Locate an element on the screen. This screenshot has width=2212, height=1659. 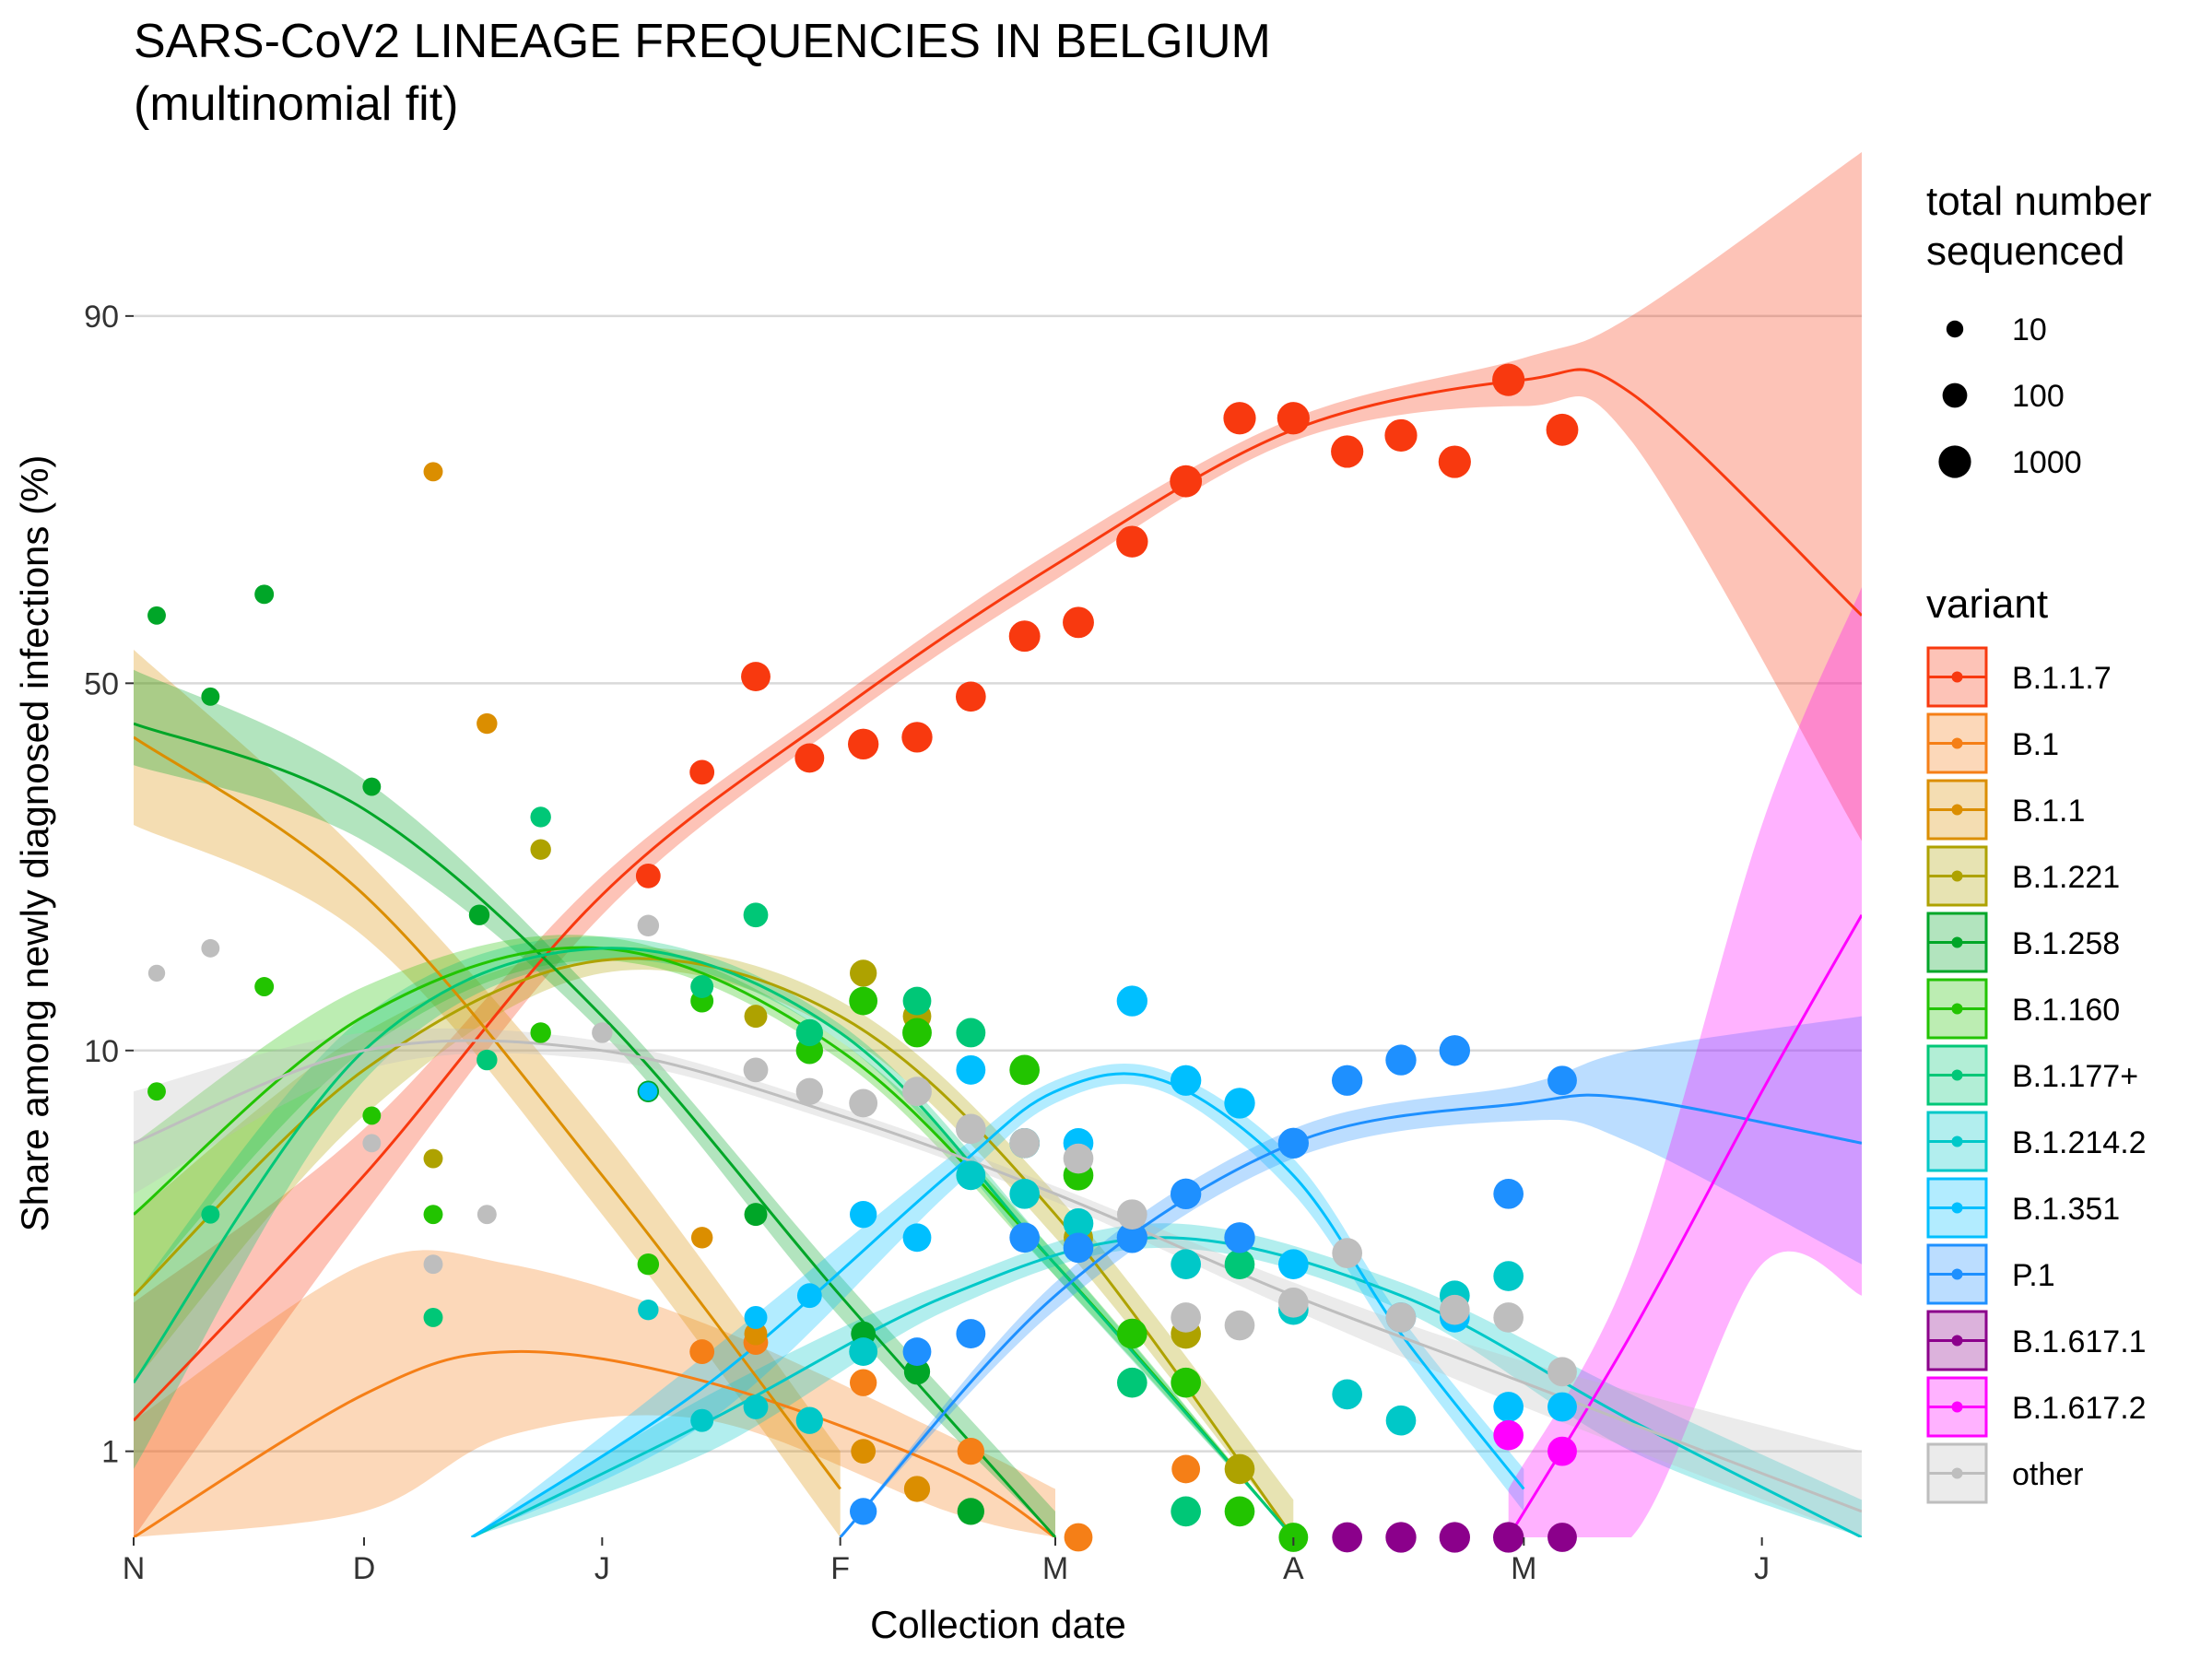
x-tick-label: A is located at coordinates (1293, 1568).